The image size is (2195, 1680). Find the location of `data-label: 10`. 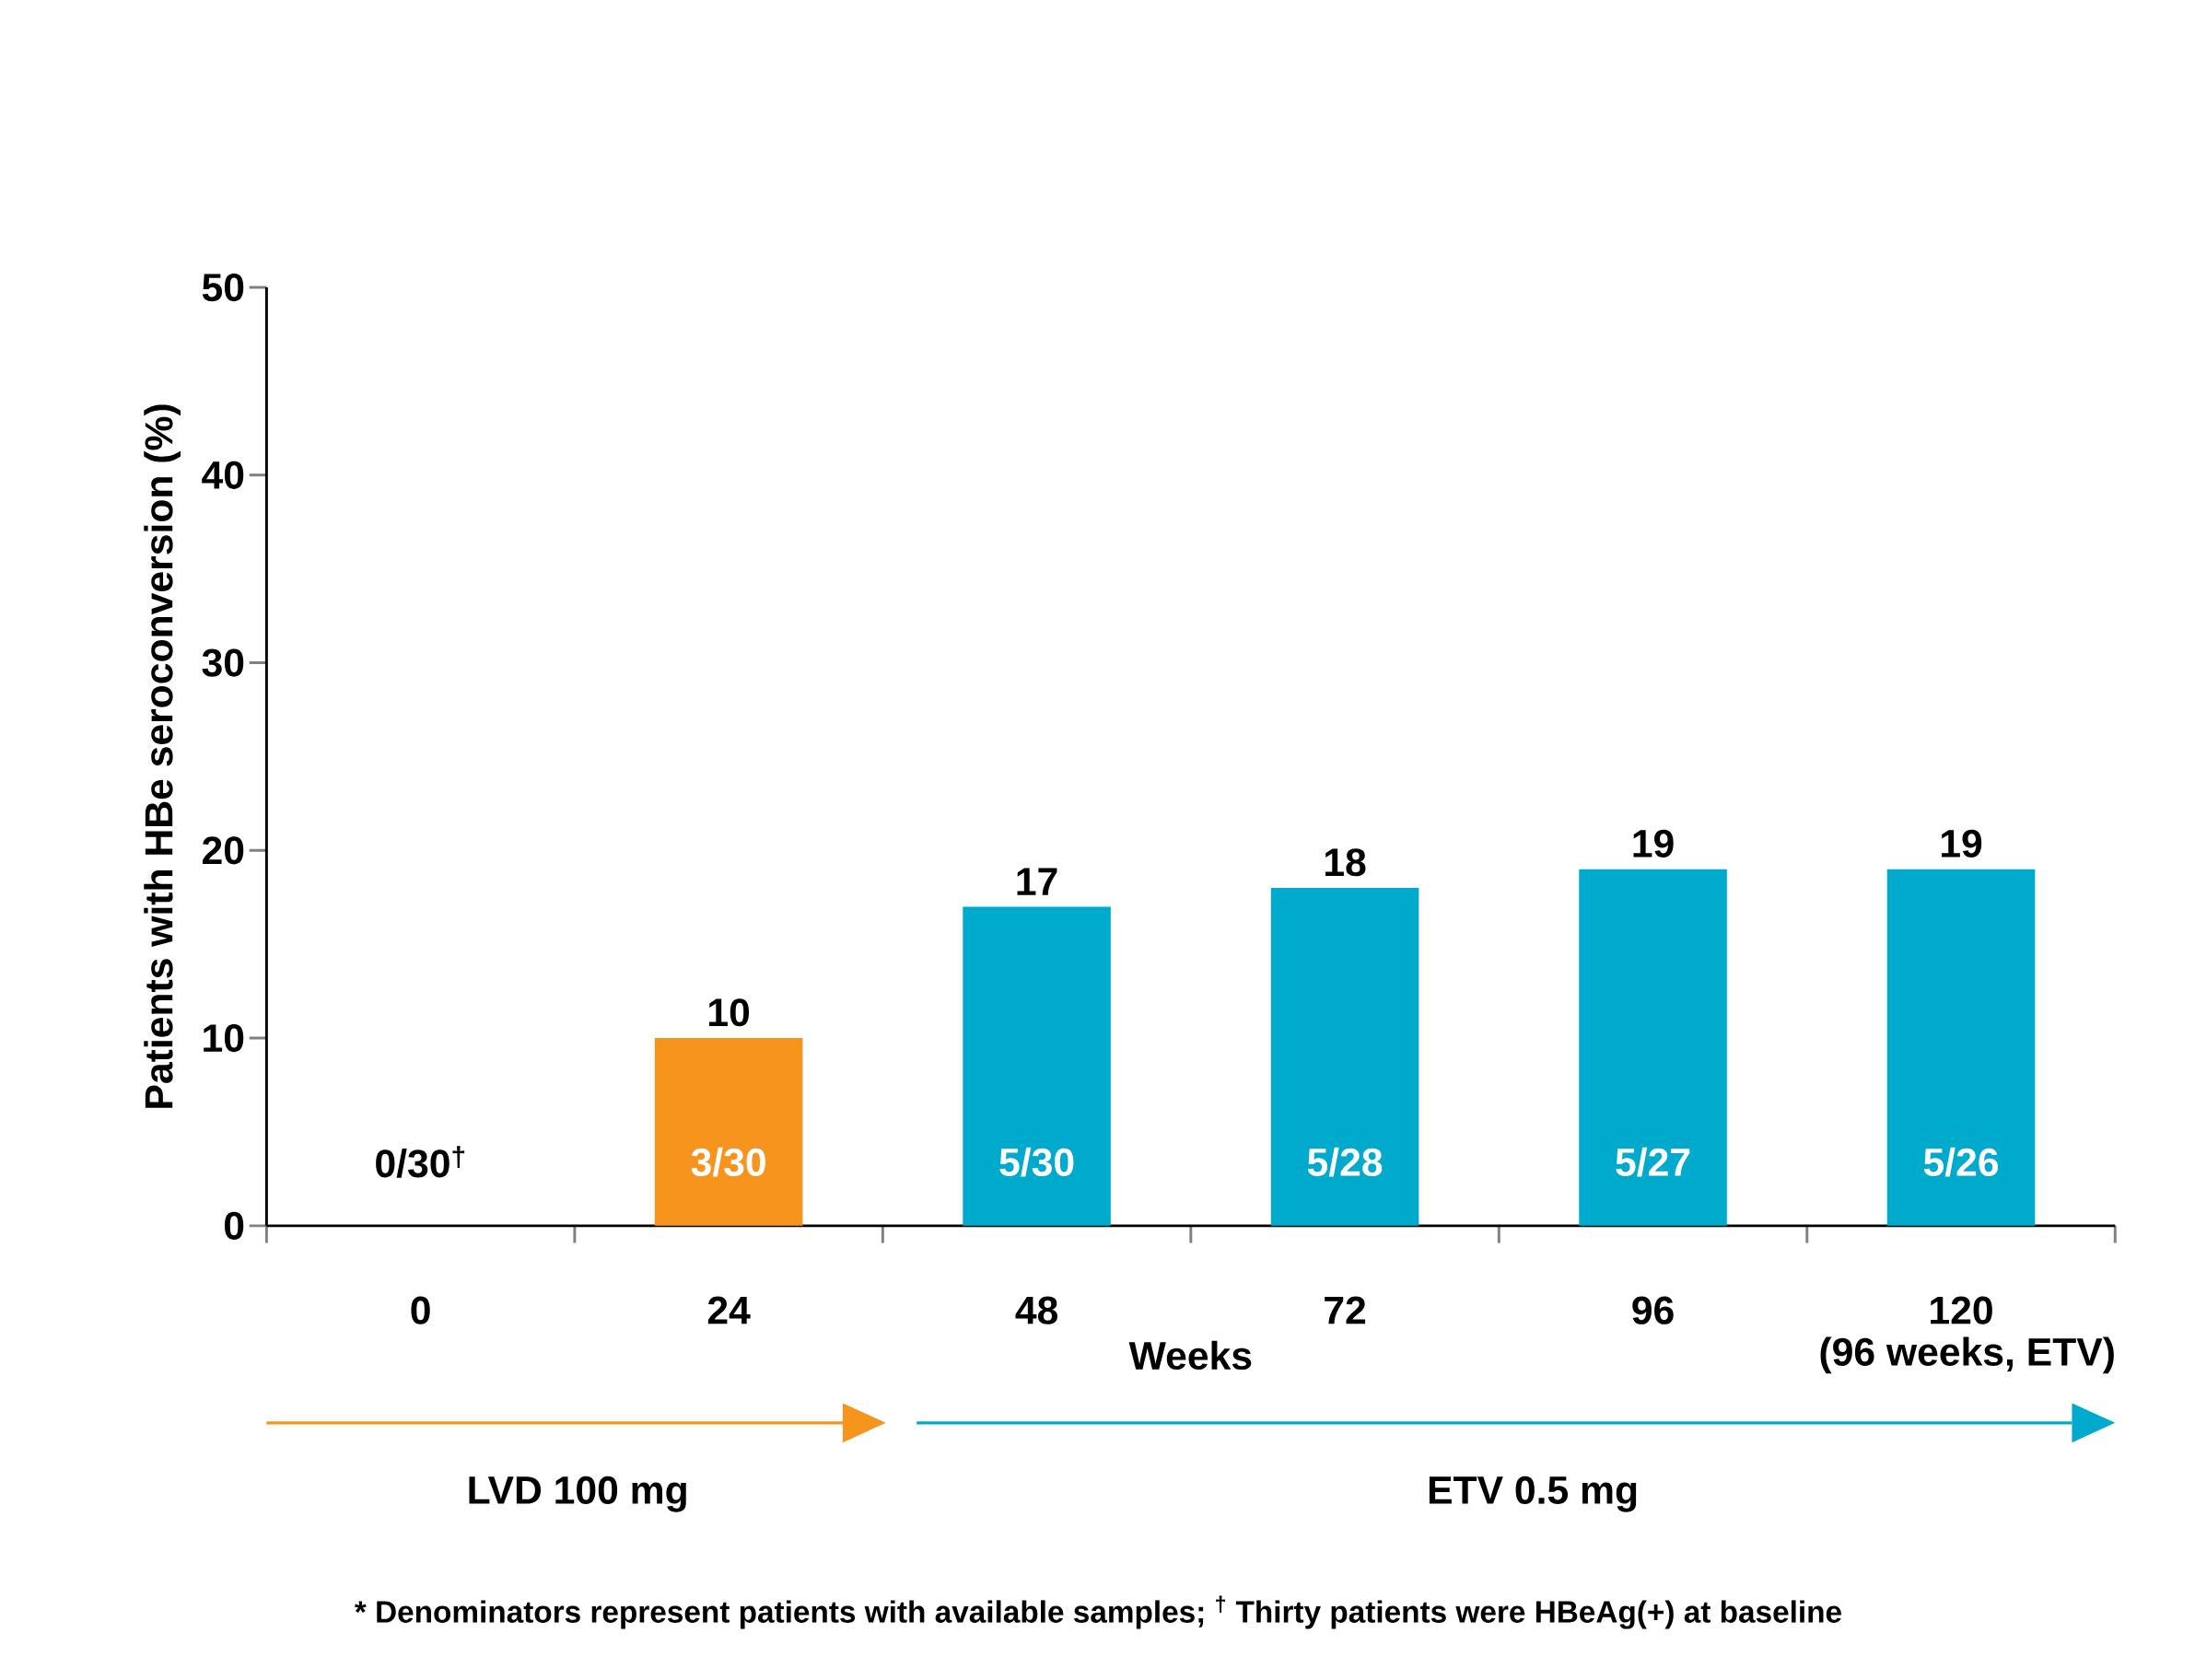

data-label: 10 is located at coordinates (729, 1012).